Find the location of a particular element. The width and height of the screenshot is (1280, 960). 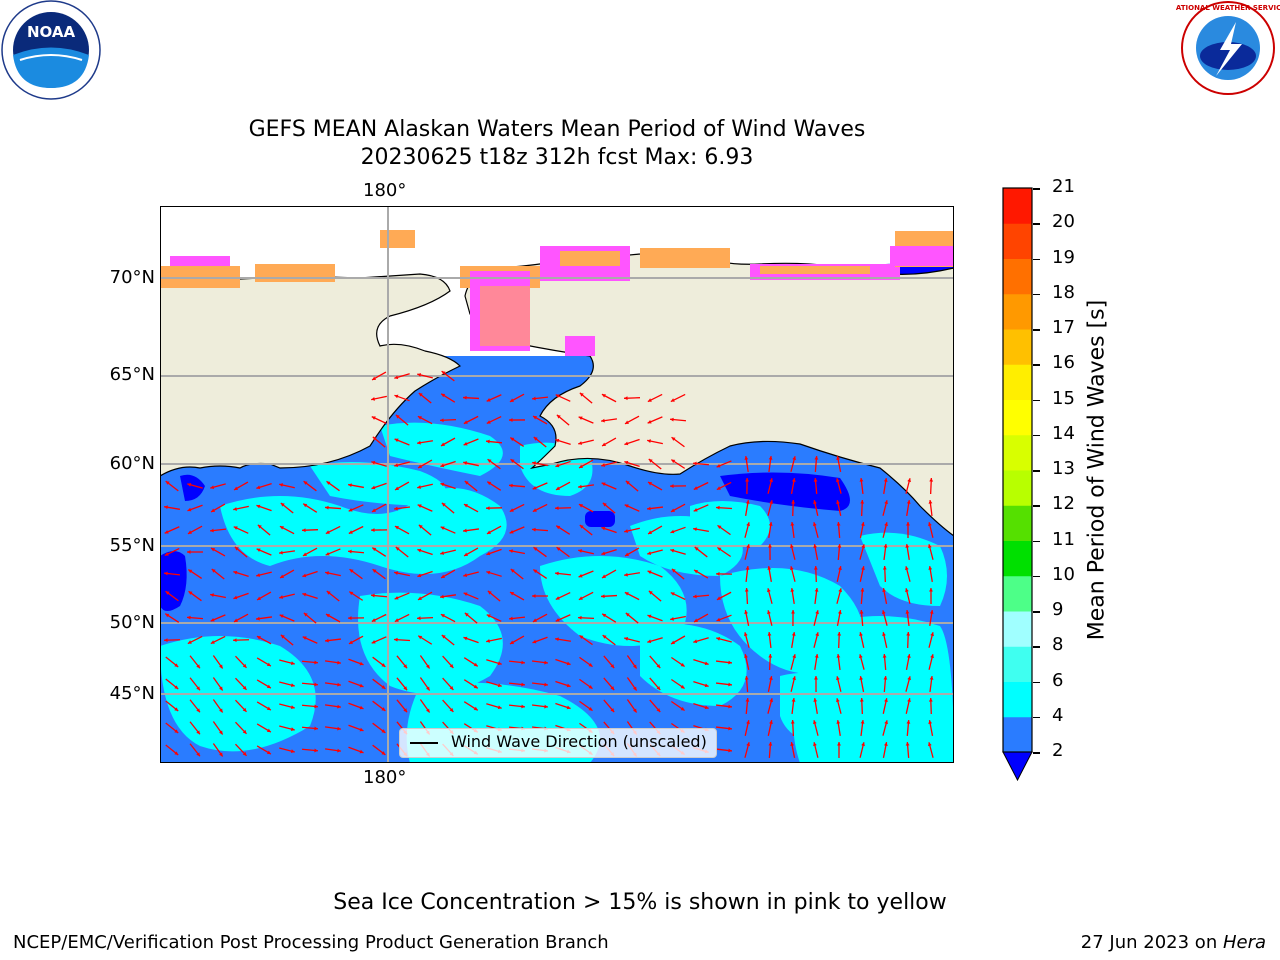

lat-label-60: 60°N is located at coordinates (132, 463).